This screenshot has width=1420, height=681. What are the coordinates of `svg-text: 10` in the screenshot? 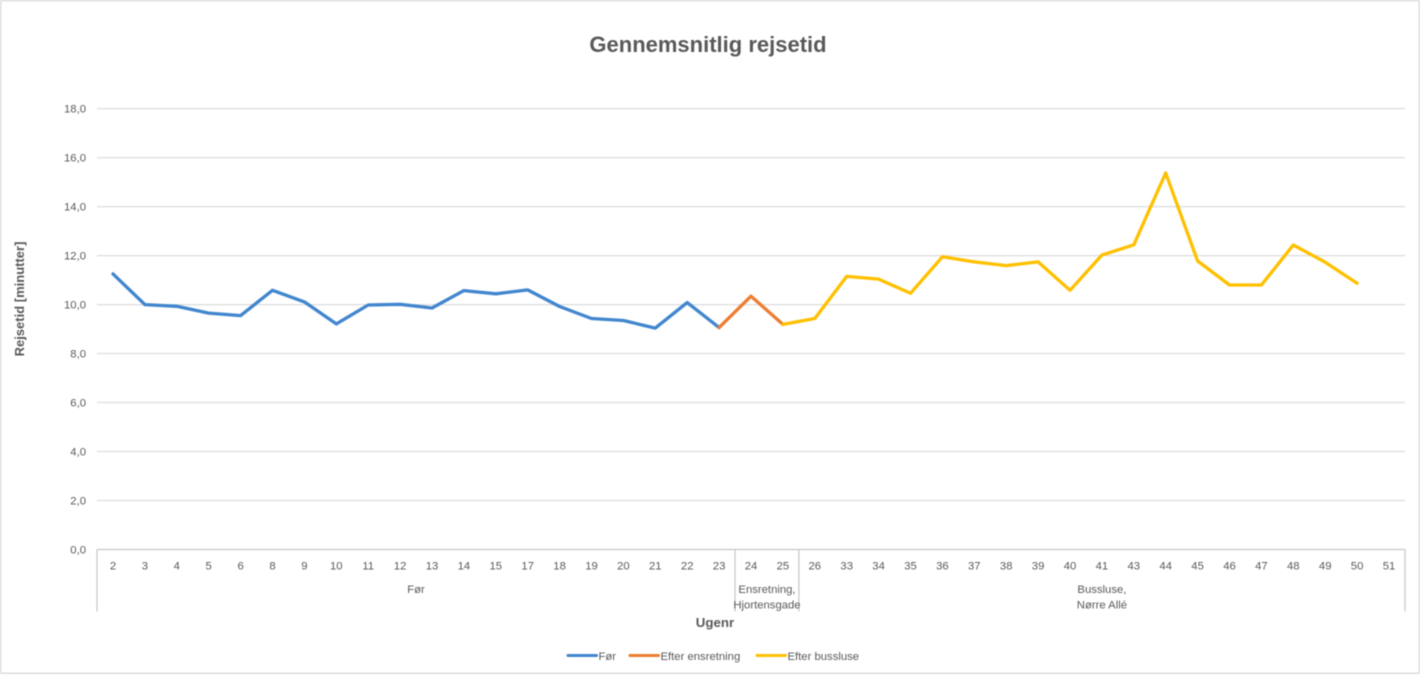 It's located at (336, 567).